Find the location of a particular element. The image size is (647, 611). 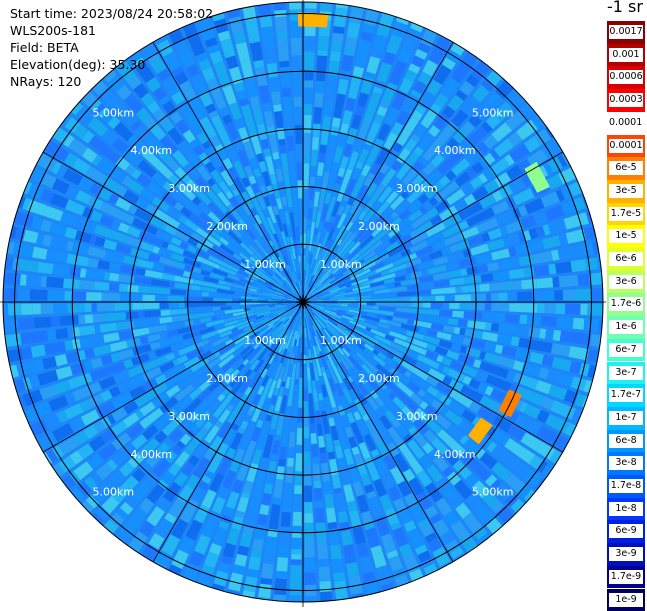

instrument-name: WLS200s-181 is located at coordinates (111, 30).